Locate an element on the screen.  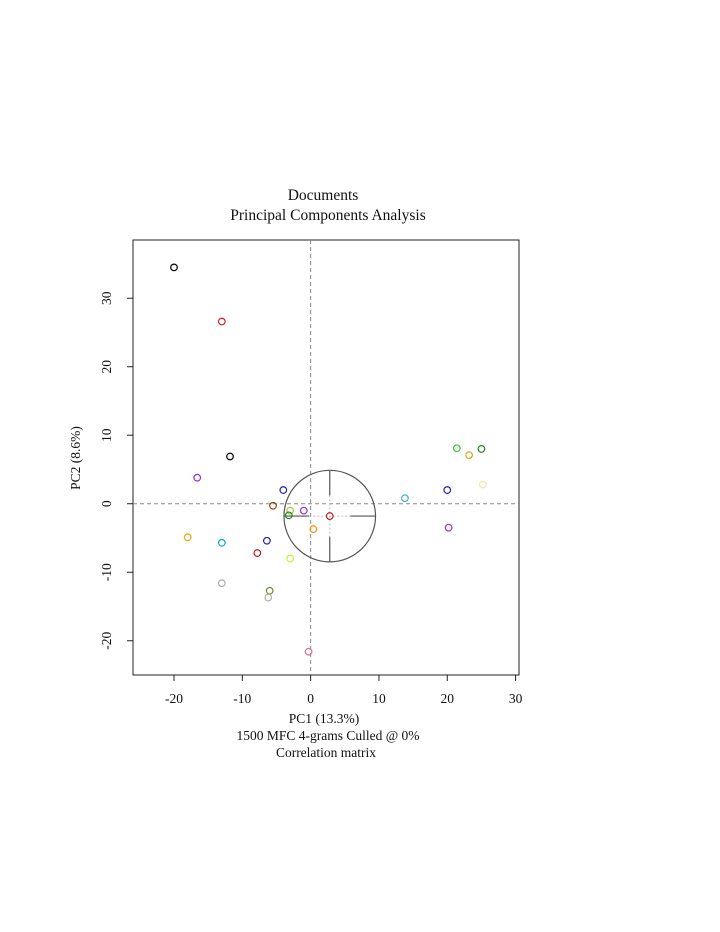
chart-subtitle: Principal Components Analysis is located at coordinates (327, 215).